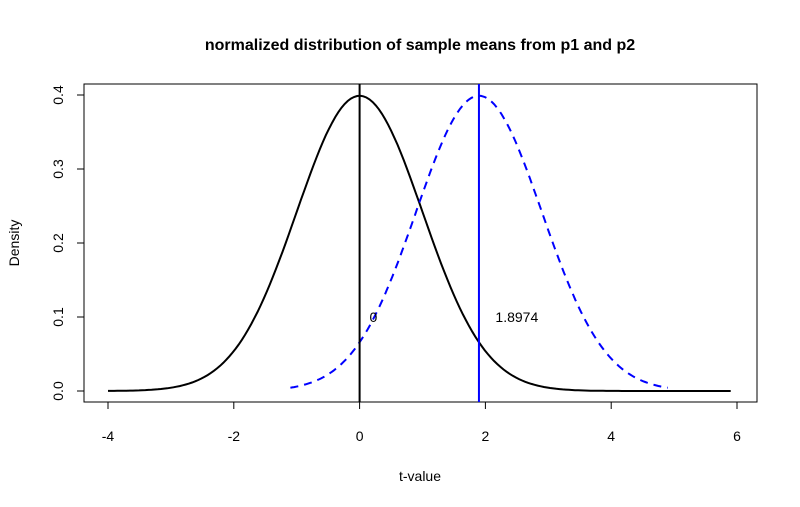 The height and width of the screenshot is (507, 800). What do you see at coordinates (58, 95) in the screenshot?
I see `y-tick-label: 0.4` at bounding box center [58, 95].